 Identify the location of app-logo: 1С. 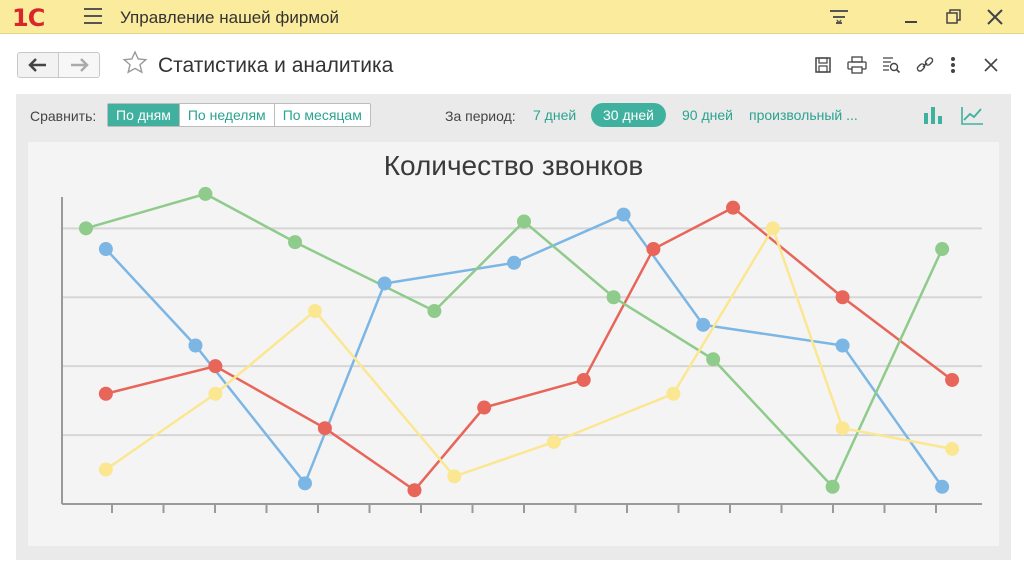
(28, 18).